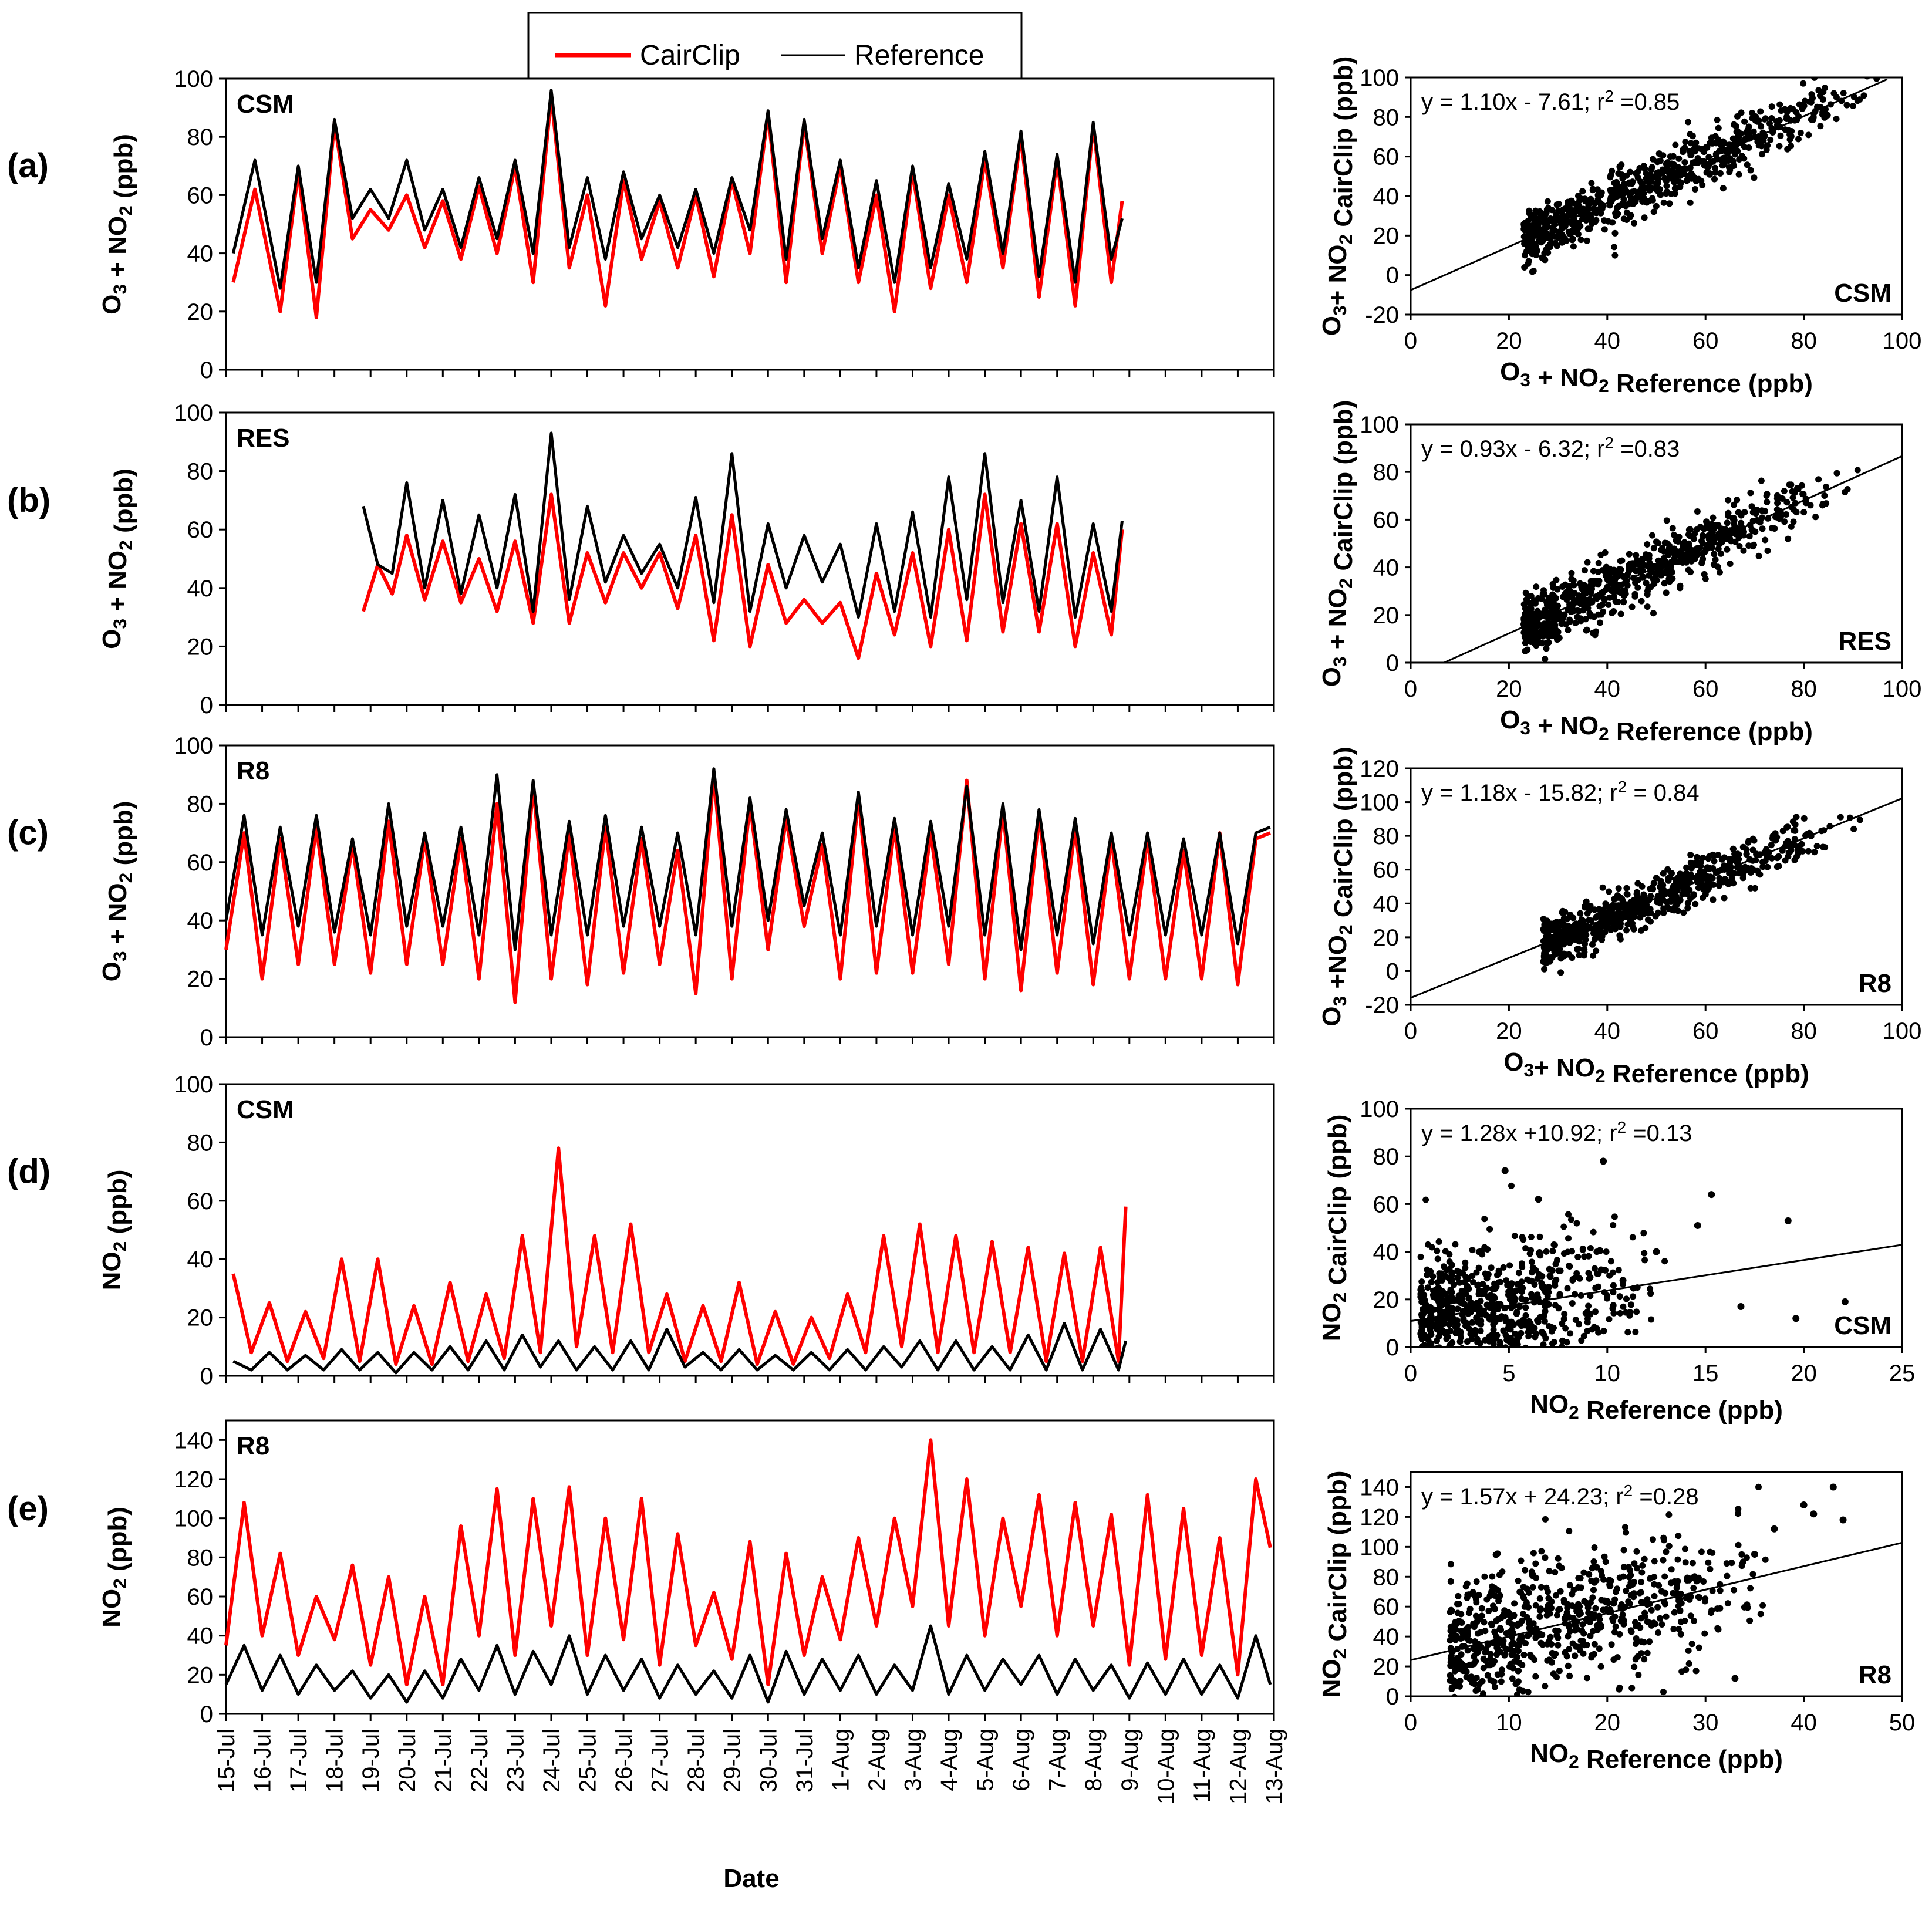  Describe the element at coordinates (1509, 1031) in the screenshot. I see `x-tick-label: 20` at that location.